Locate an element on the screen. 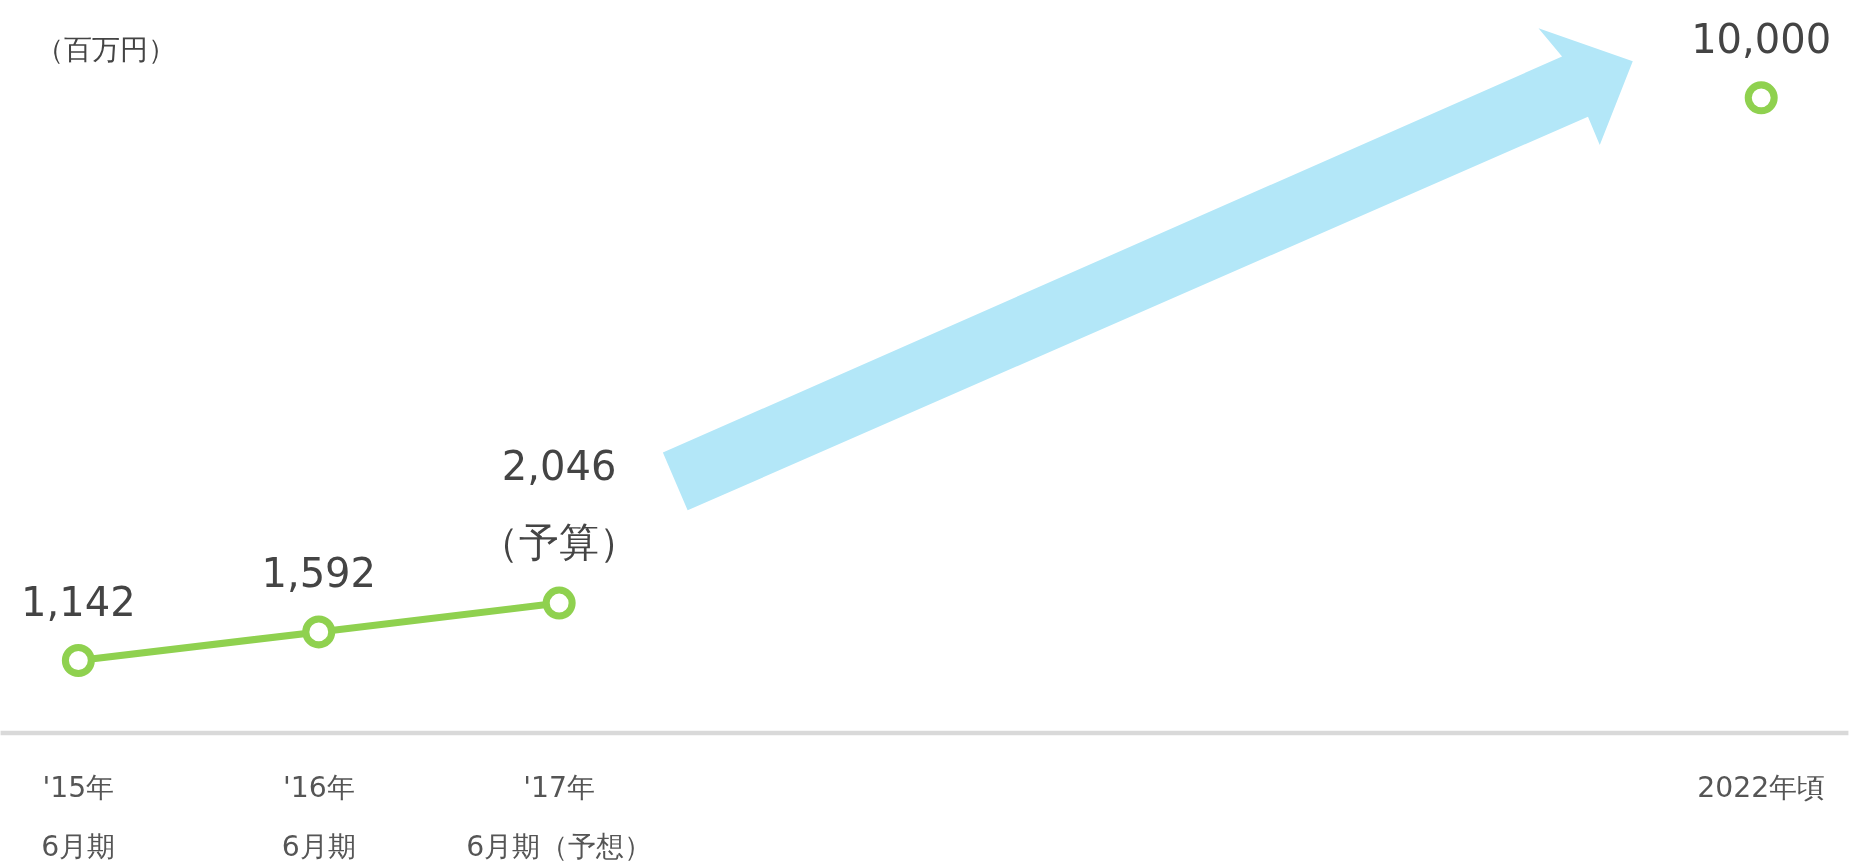 The width and height of the screenshot is (1849, 865). data-label: 2,046 is located at coordinates (559, 466).